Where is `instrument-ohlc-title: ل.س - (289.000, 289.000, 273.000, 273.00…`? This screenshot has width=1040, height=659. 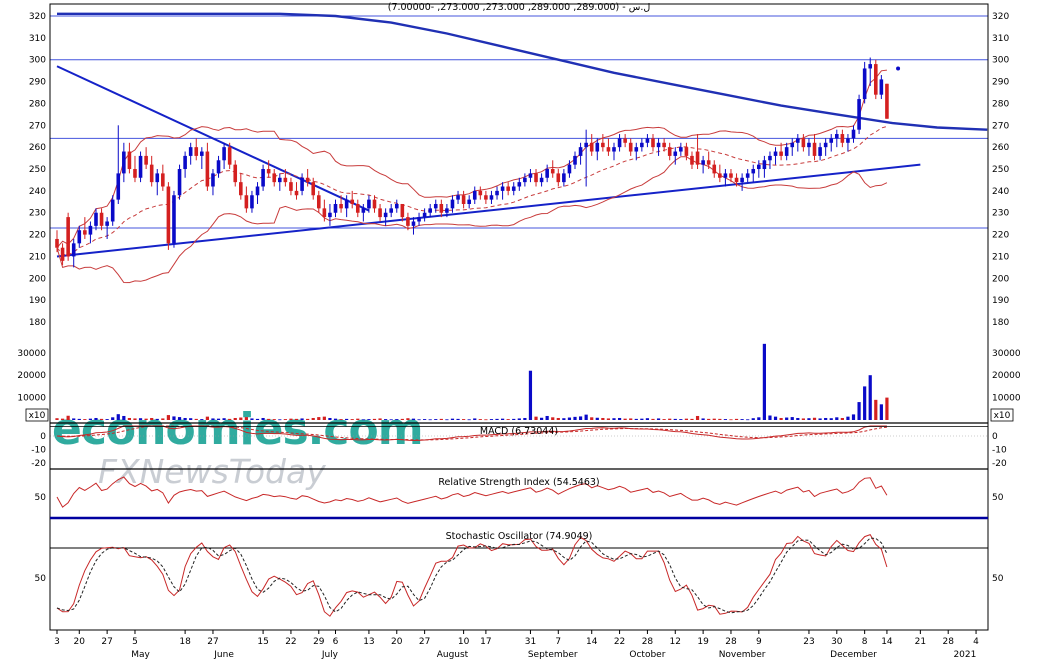 instrument-ohlc-title: ل.س - (289.000, 289.000, 273.000, 273.00… is located at coordinates (519, 7).